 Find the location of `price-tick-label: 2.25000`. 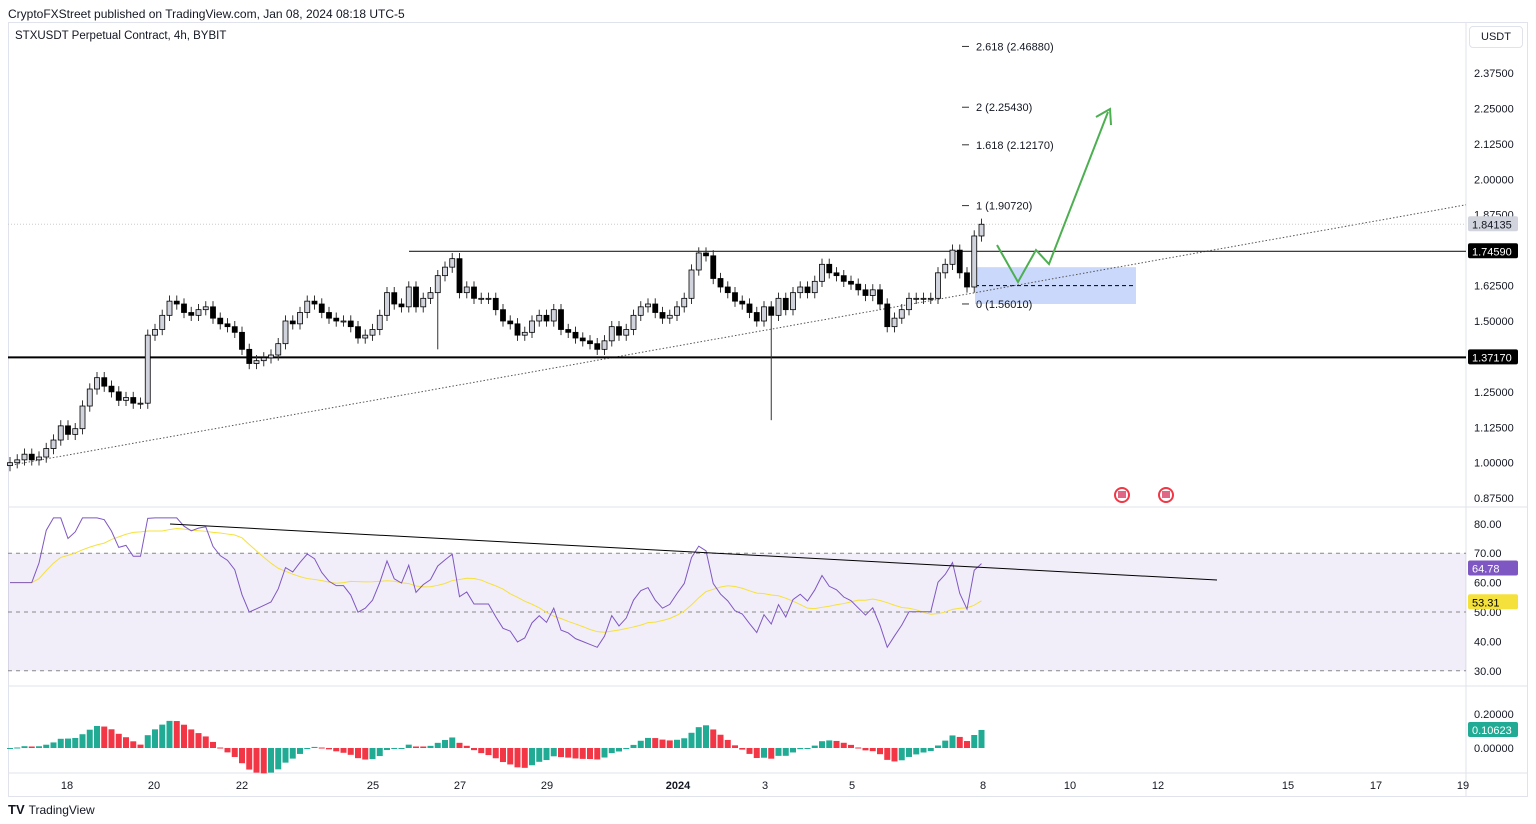

price-tick-label: 2.25000 is located at coordinates (1494, 109).